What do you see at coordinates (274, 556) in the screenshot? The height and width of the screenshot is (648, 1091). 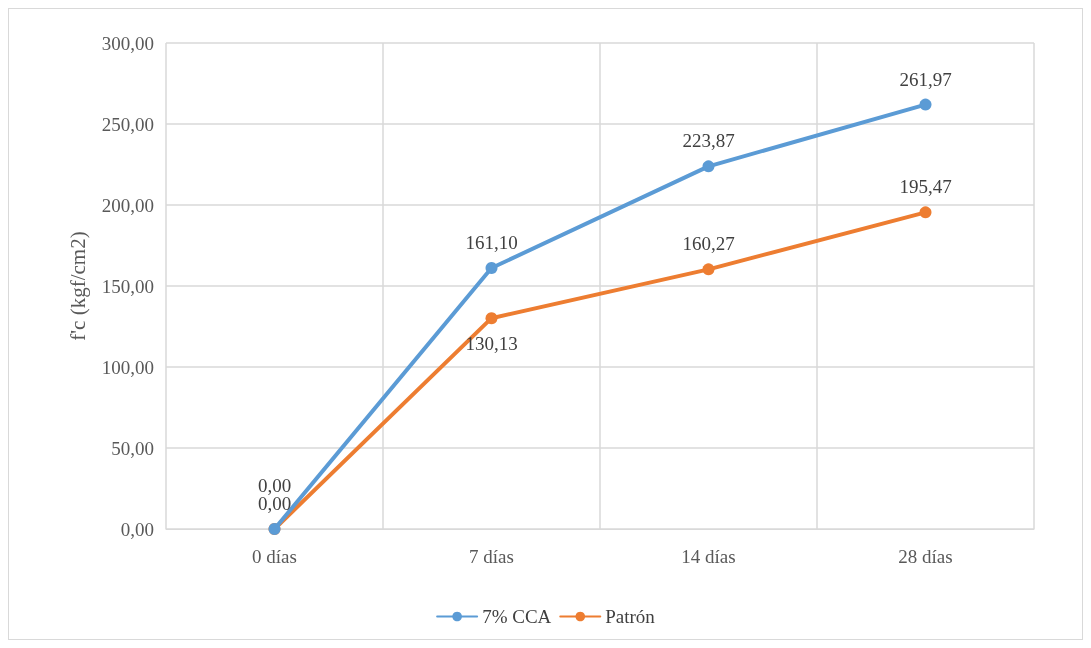 I see `x-tick-label: 0 días` at bounding box center [274, 556].